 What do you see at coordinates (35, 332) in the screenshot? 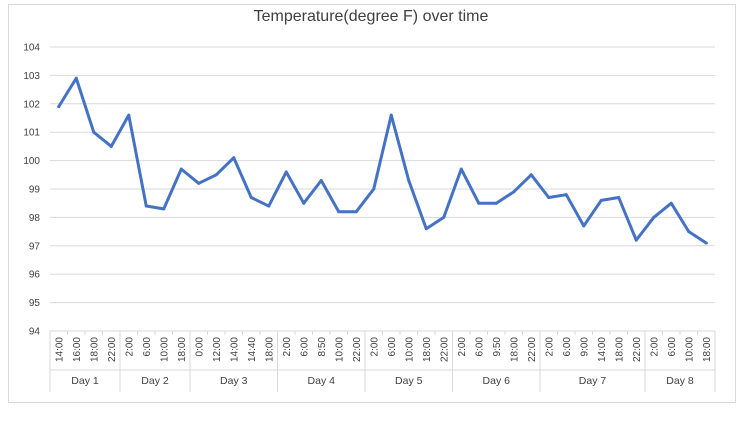
I see `y-tick-label: 94` at bounding box center [35, 332].